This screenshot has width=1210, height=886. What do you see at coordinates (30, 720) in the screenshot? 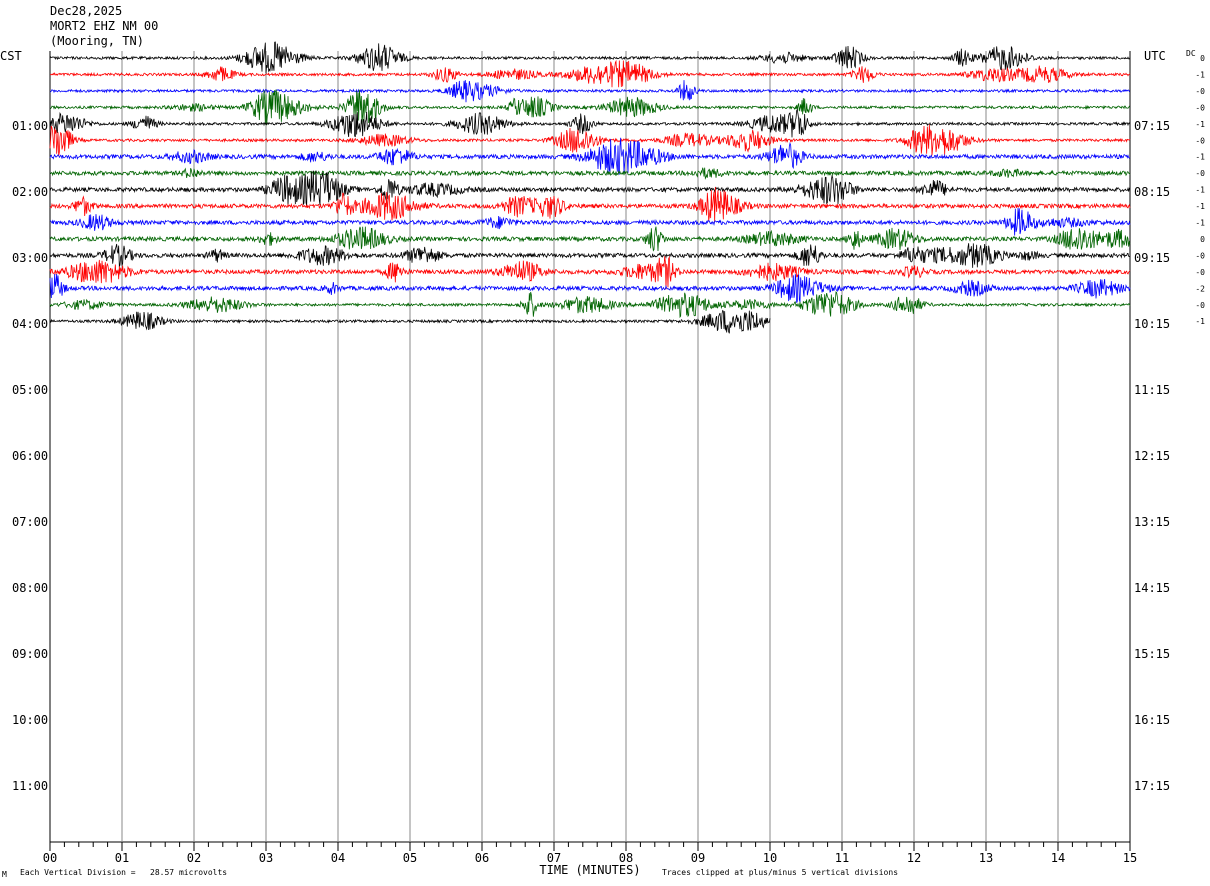
I see `left-hour-label: 10:00` at bounding box center [30, 720].